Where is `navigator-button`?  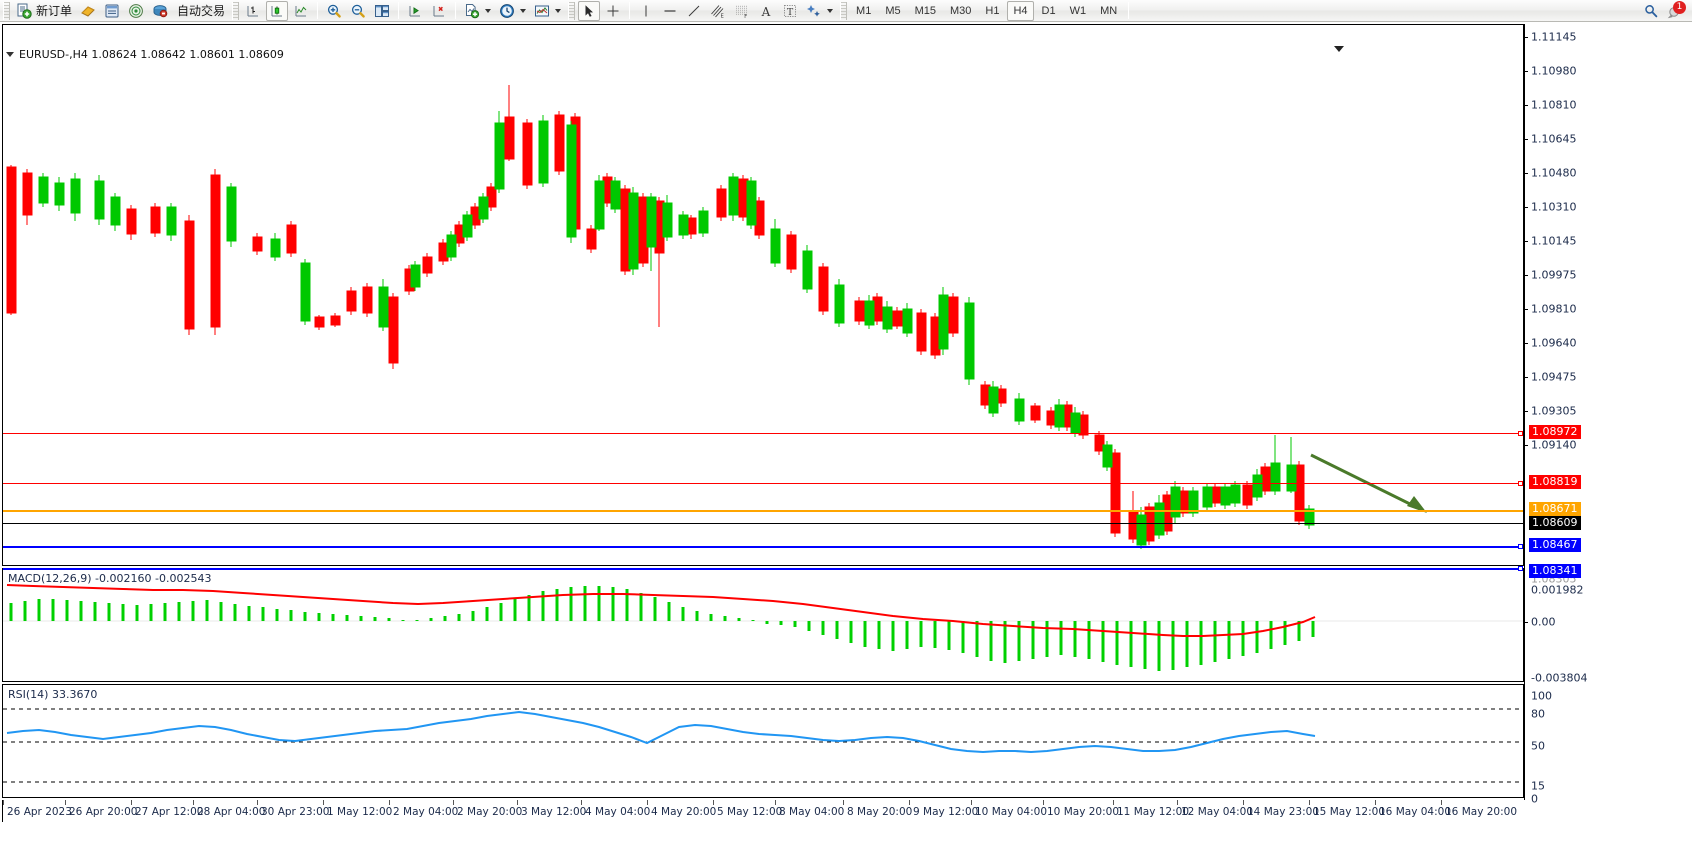 navigator-button is located at coordinates (160, 11).